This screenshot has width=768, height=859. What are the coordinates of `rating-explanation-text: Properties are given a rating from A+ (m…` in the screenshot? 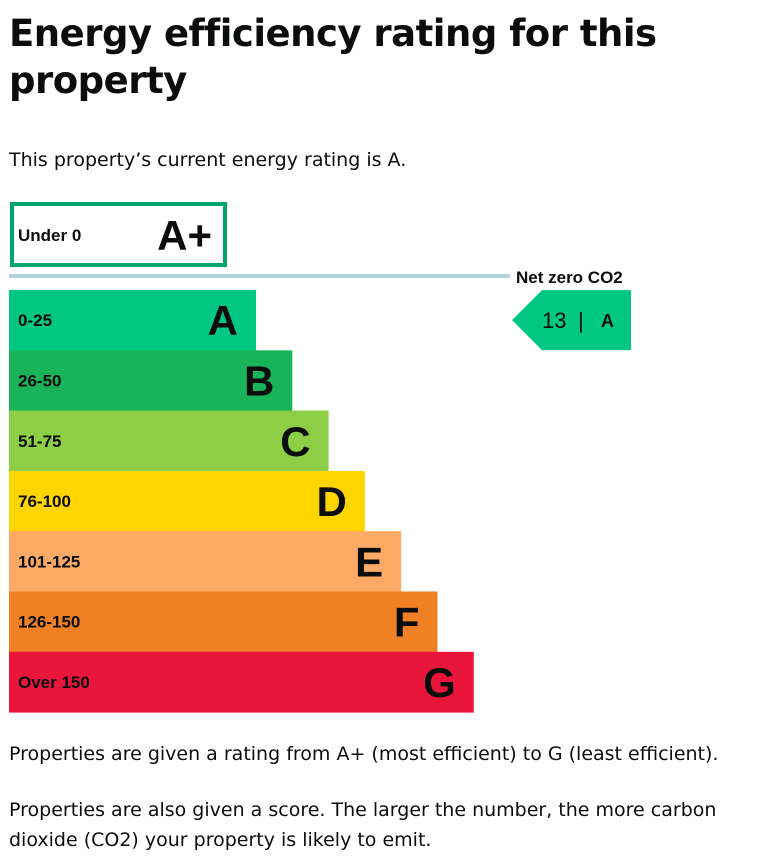 It's located at (364, 754).